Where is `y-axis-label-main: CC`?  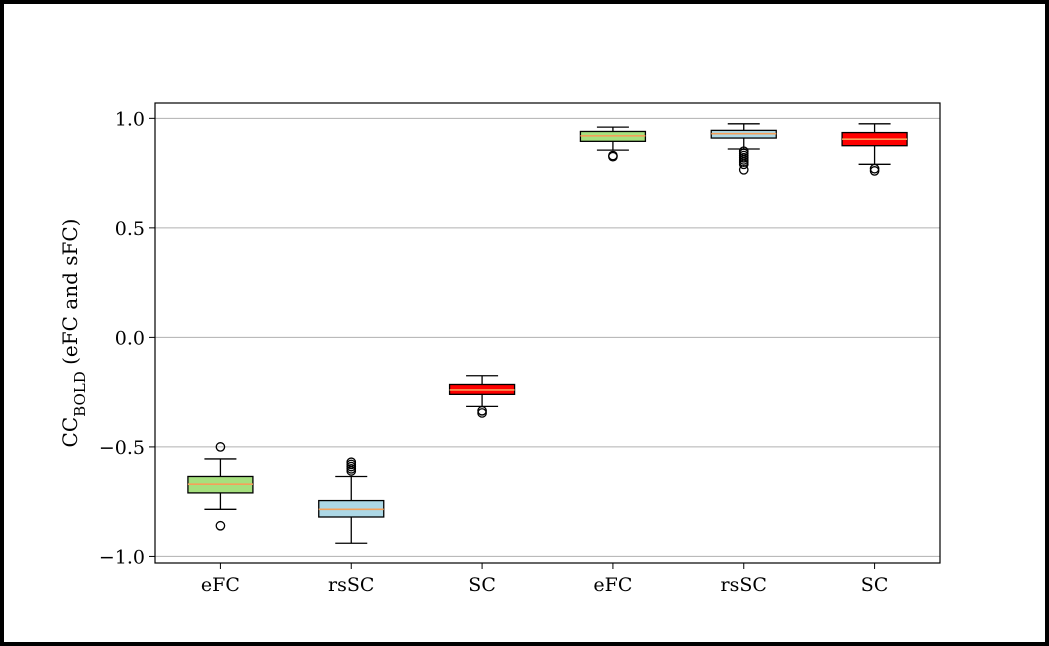
y-axis-label-main: CC is located at coordinates (70, 432).